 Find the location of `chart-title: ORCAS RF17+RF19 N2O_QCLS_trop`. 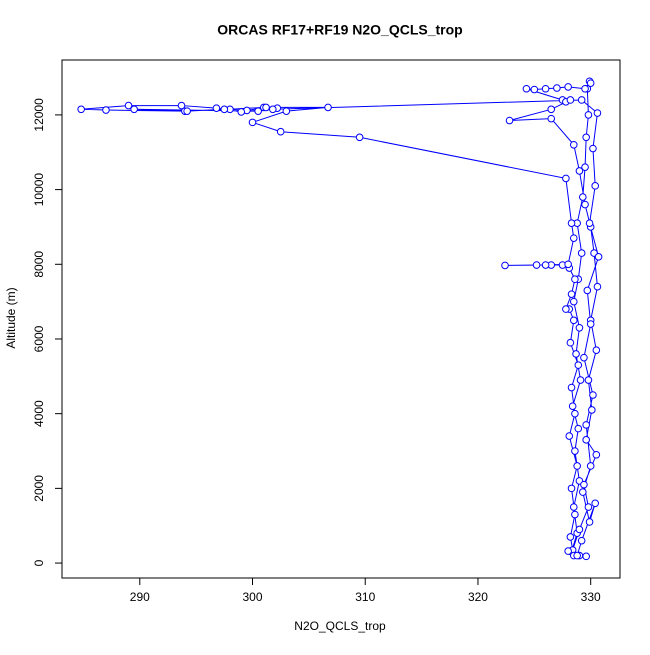

chart-title: ORCAS RF17+RF19 N2O_QCLS_trop is located at coordinates (339, 30).